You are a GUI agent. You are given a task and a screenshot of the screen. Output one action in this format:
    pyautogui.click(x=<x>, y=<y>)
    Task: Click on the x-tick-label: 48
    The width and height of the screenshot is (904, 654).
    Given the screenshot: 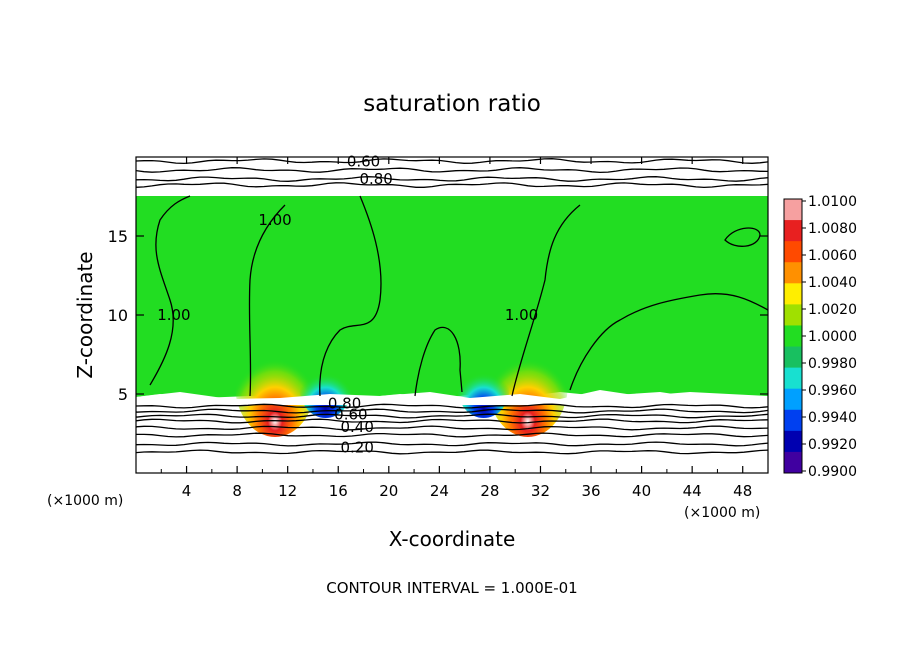 What is the action you would take?
    pyautogui.click(x=742, y=491)
    